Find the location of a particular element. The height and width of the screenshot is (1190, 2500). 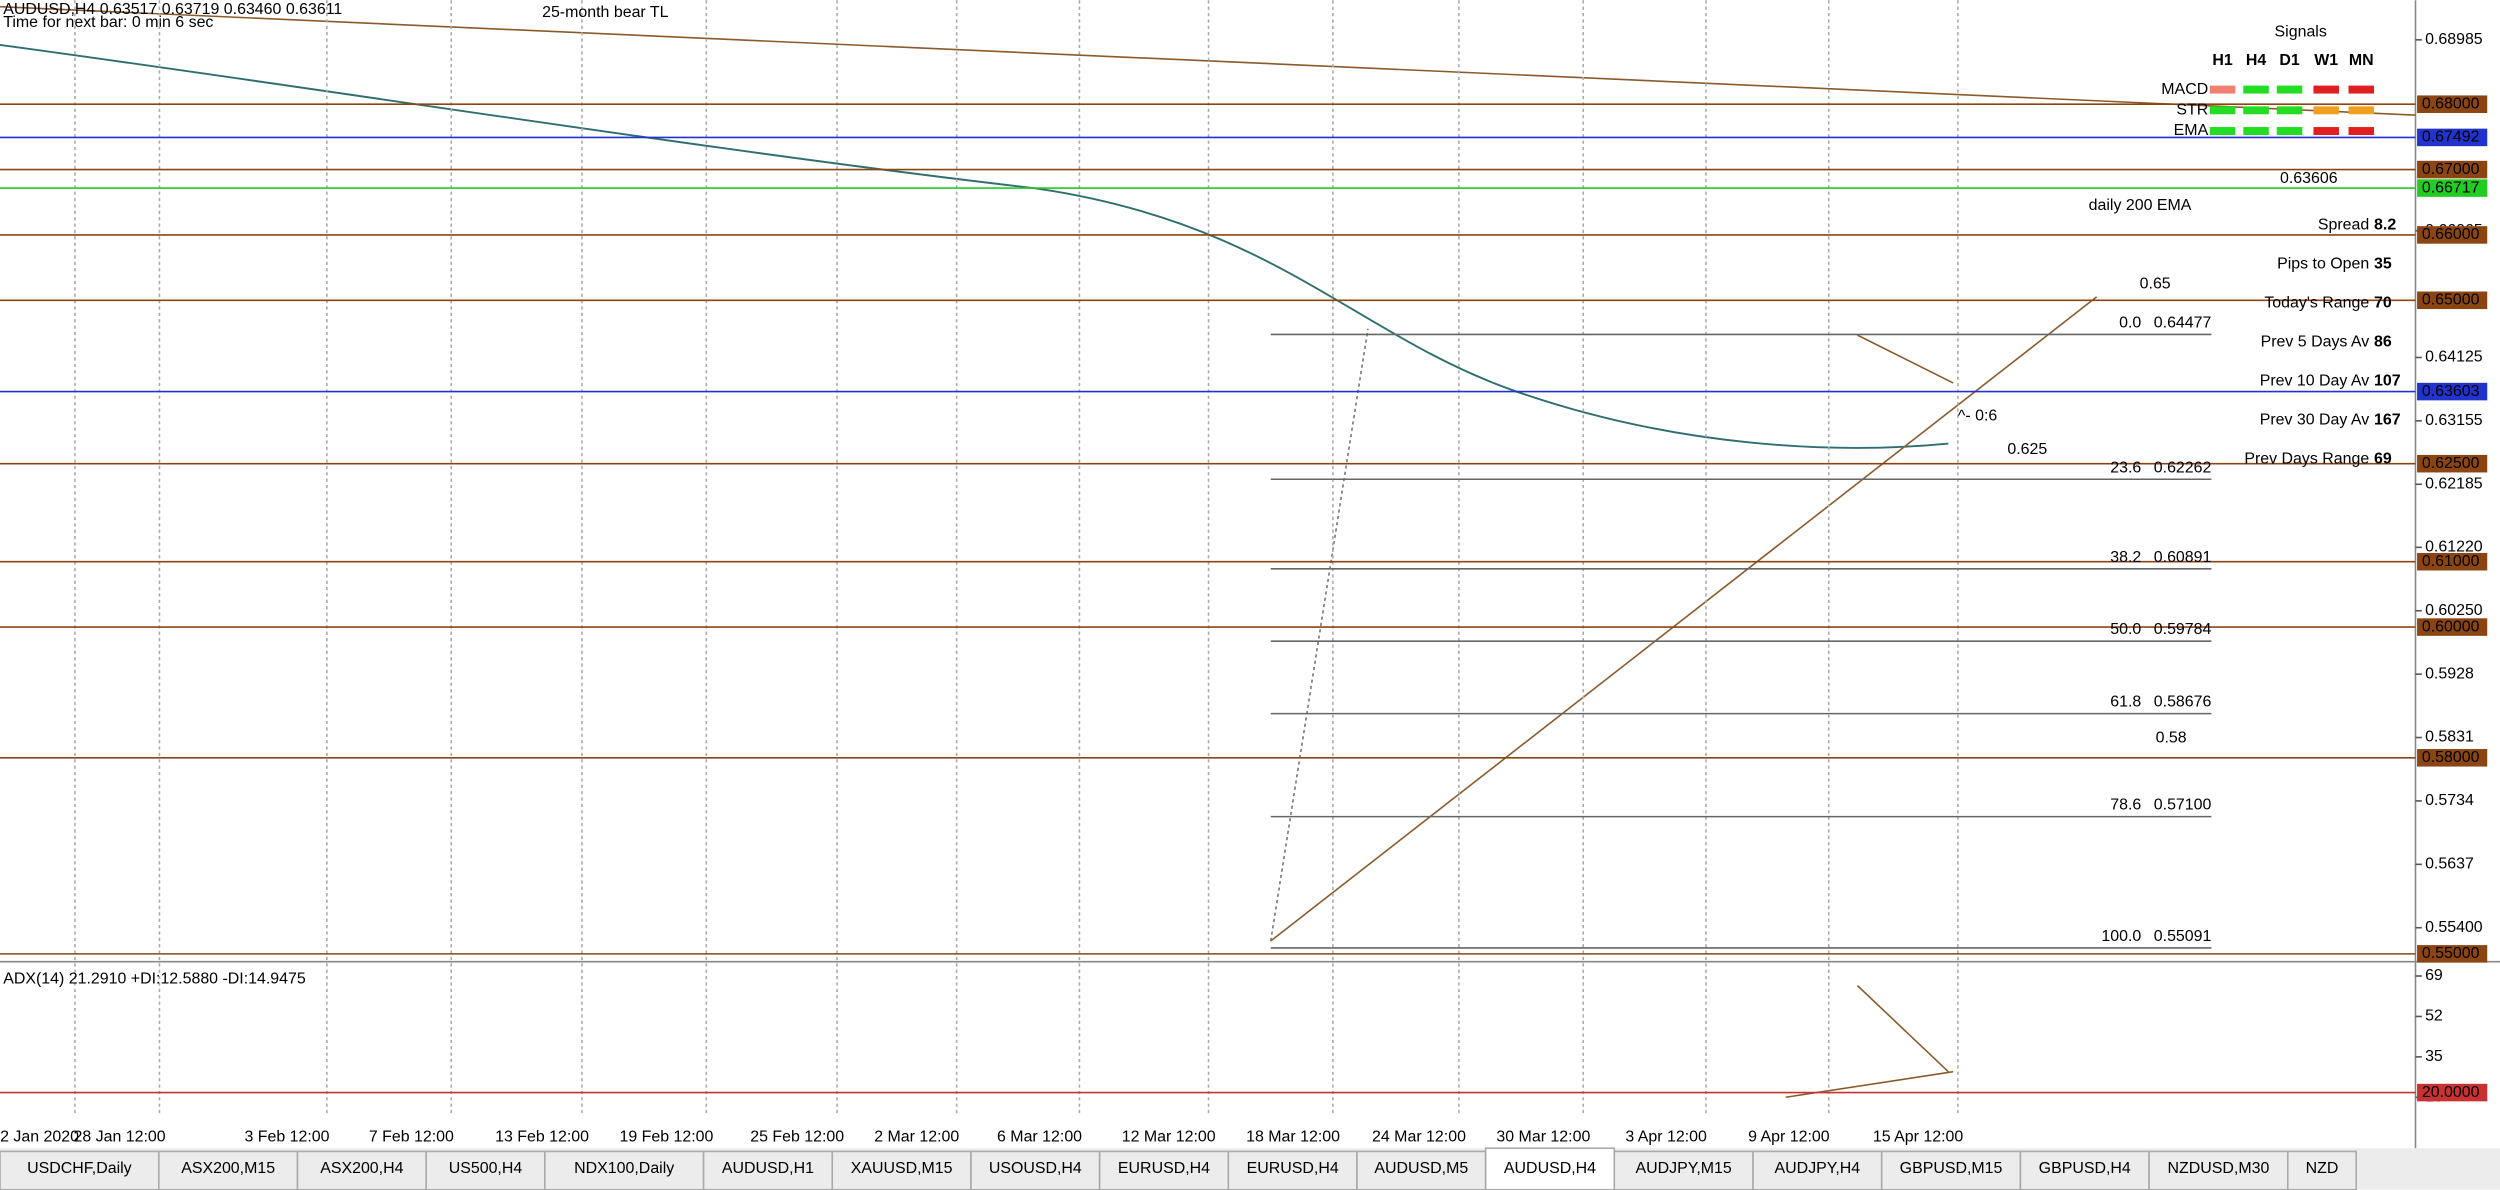

stat-label: Pips to Open is located at coordinates (2323, 263).